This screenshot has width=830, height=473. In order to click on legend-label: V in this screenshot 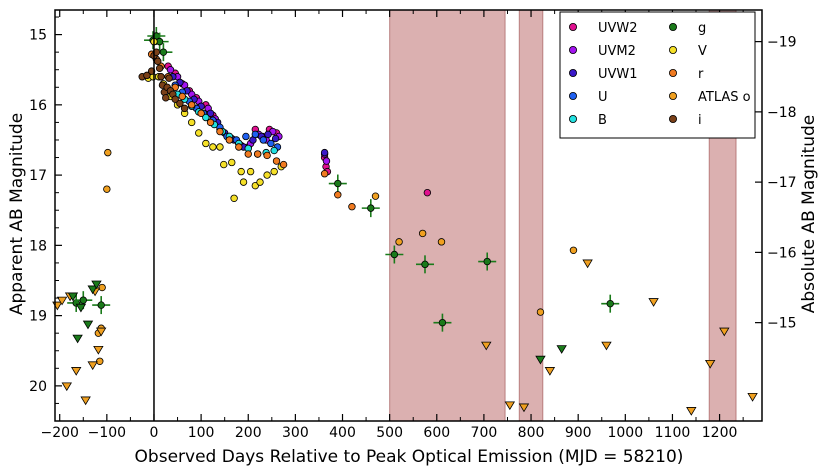, I will do `click(702, 51)`.